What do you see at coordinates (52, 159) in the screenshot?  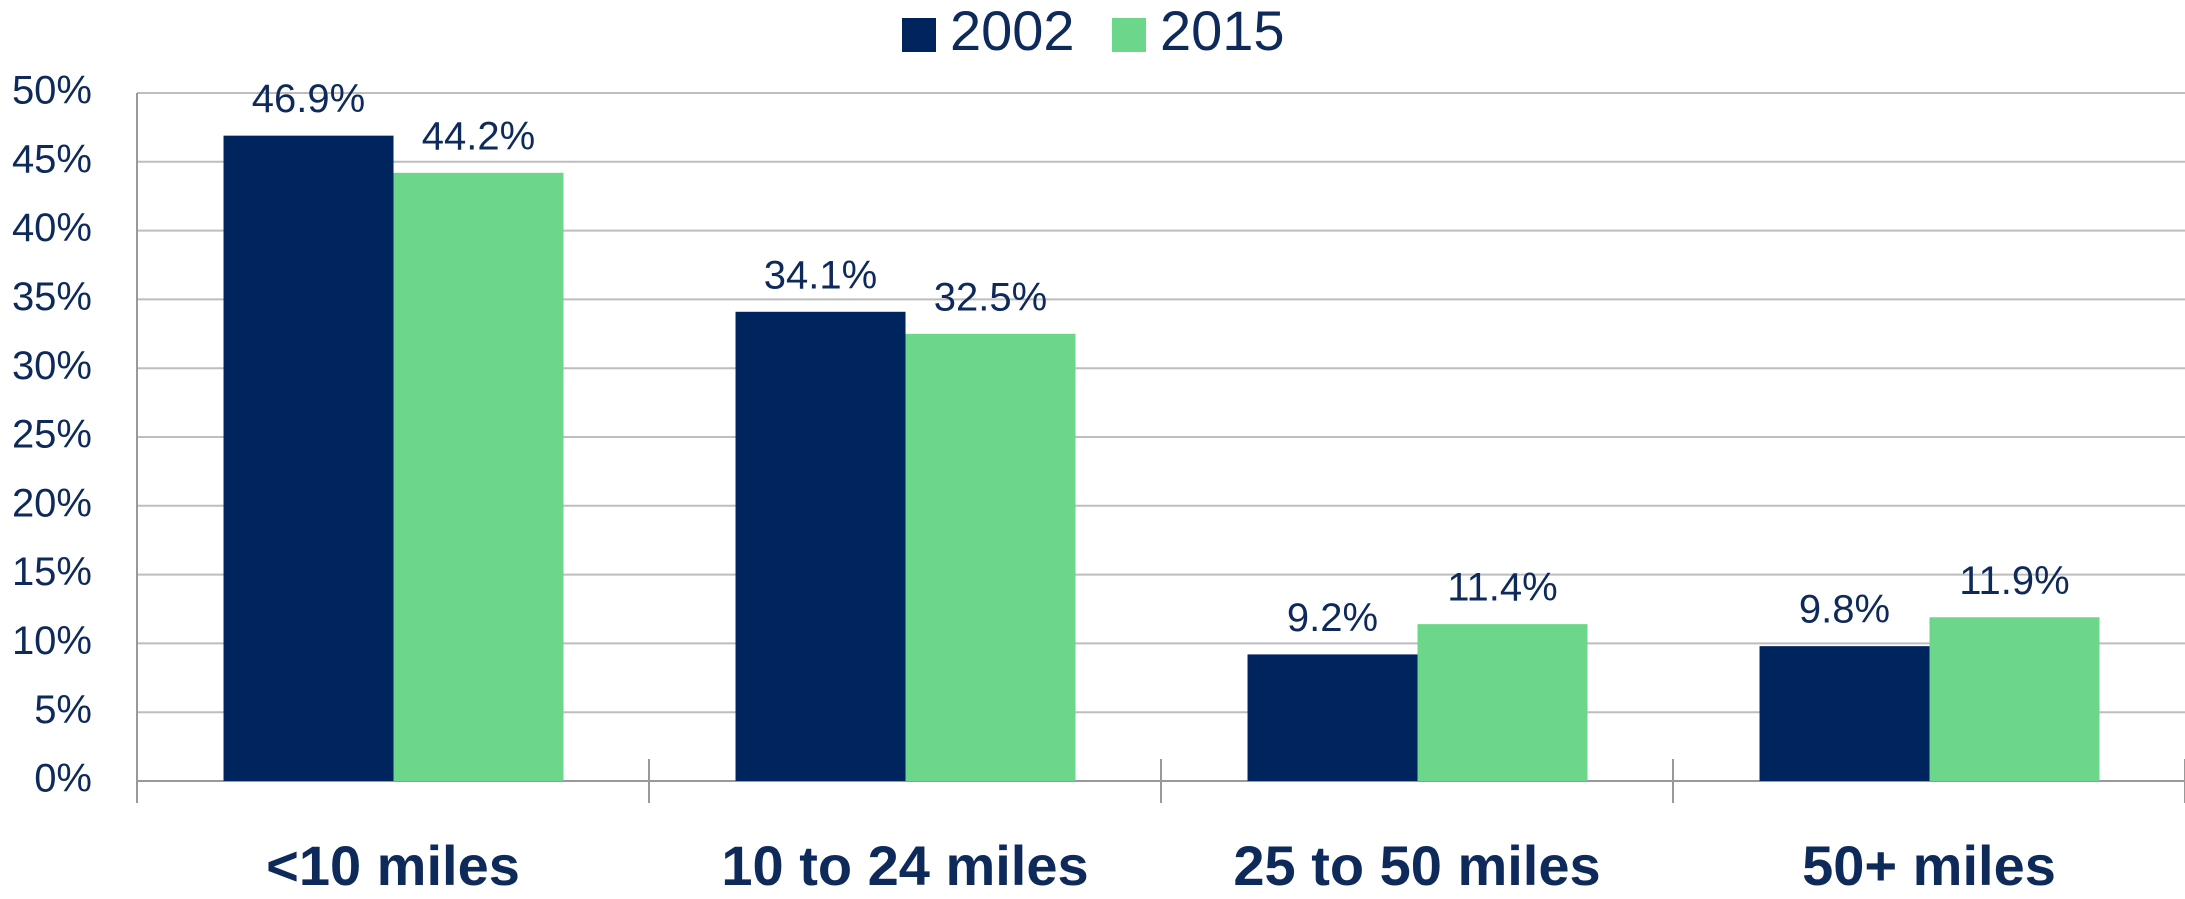 I see `y-tick-label: 45%` at bounding box center [52, 159].